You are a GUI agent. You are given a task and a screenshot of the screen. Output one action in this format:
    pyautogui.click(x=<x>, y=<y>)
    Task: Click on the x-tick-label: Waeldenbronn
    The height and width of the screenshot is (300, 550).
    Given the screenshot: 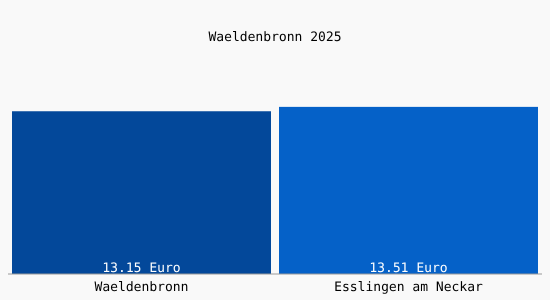 What is the action you would take?
    pyautogui.click(x=141, y=288)
    